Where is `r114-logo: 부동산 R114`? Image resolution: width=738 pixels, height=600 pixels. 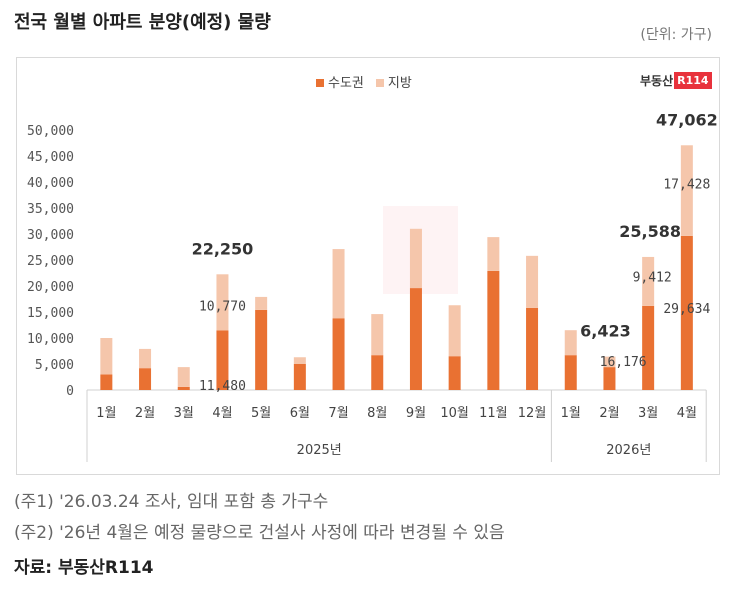 r114-logo: 부동산 R114 is located at coordinates (676, 80).